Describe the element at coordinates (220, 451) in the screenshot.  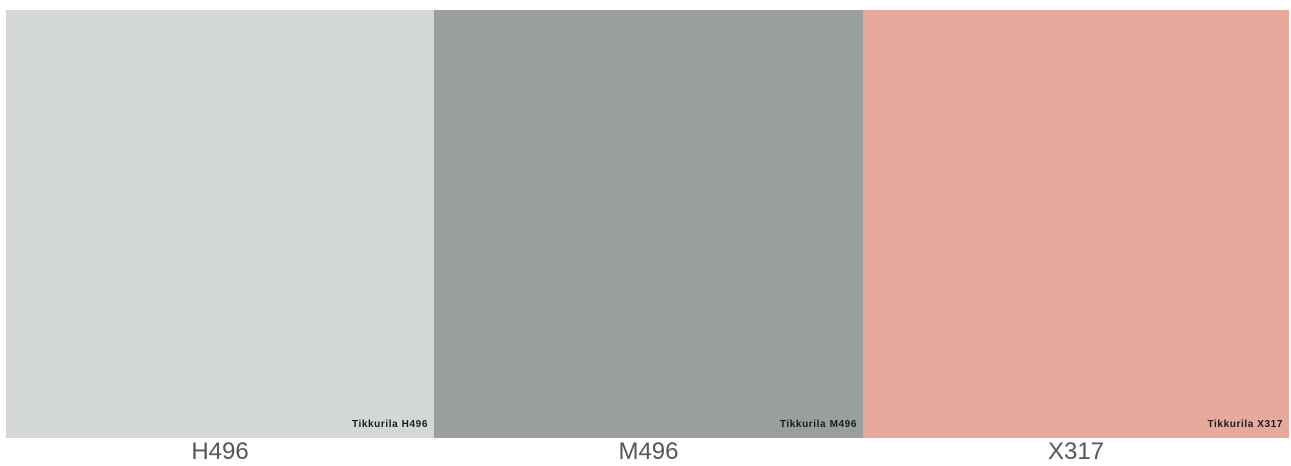
I see `swatch-code-label: H496` at that location.